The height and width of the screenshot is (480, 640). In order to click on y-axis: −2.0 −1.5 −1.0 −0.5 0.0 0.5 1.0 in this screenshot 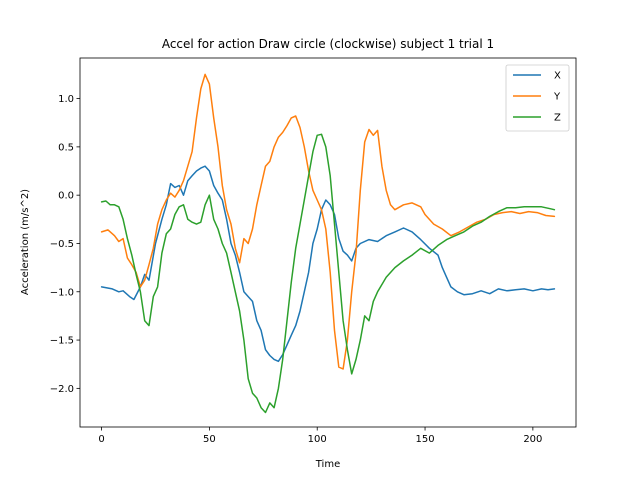, I will do `click(65, 244)`.